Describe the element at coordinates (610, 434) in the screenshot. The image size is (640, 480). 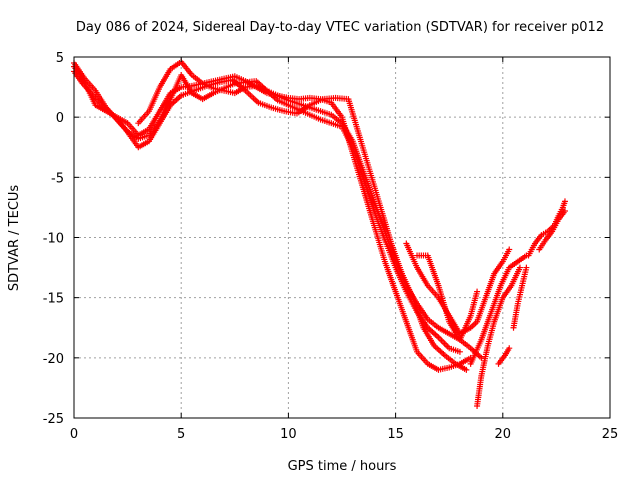
I see `x-tick-label: 25` at that location.